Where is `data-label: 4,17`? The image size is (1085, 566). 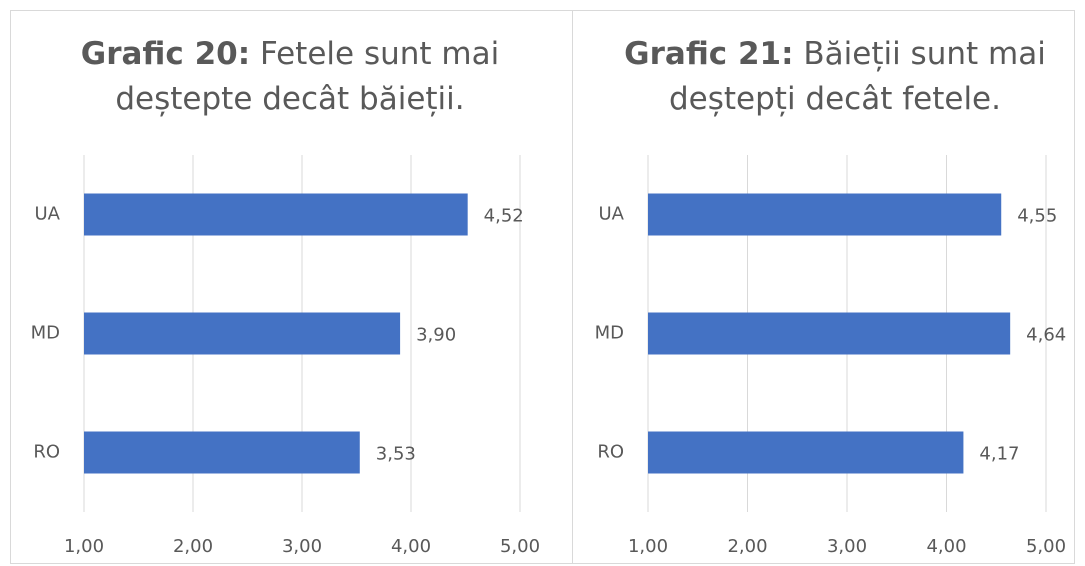 data-label: 4,17 is located at coordinates (999, 454).